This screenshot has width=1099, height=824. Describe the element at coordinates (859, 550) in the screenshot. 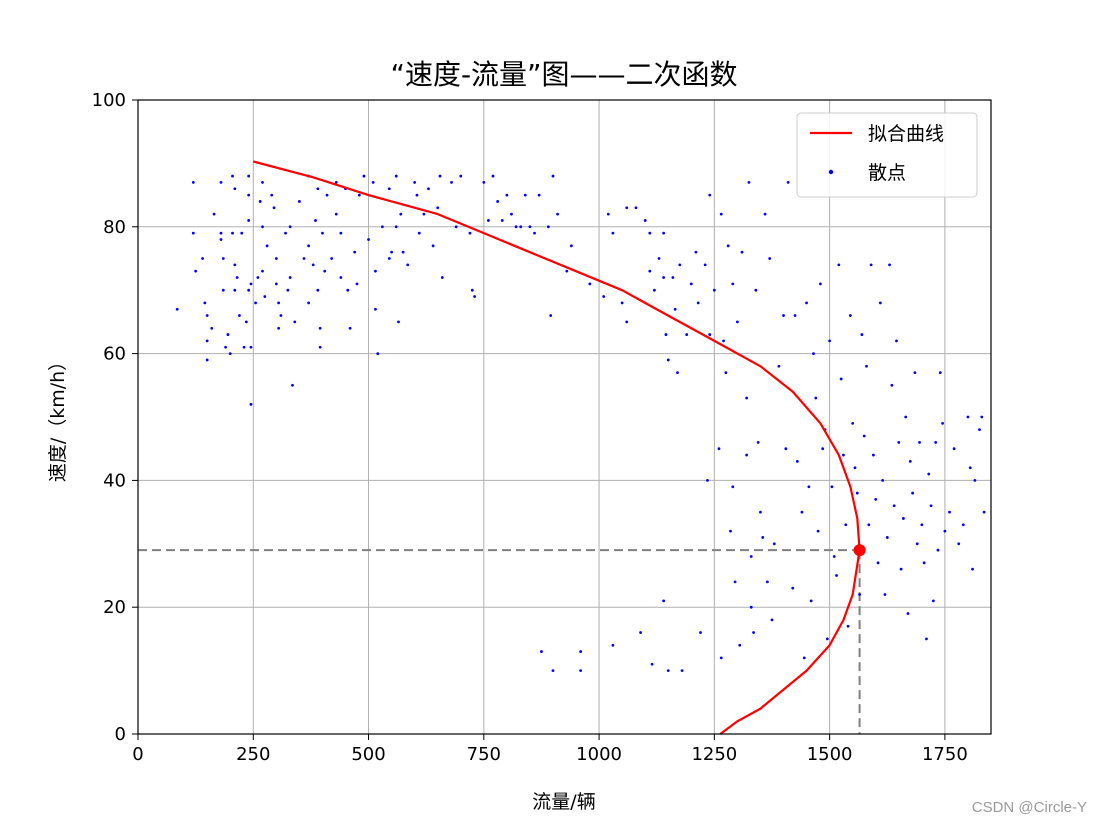

I see `optimum-point` at that location.